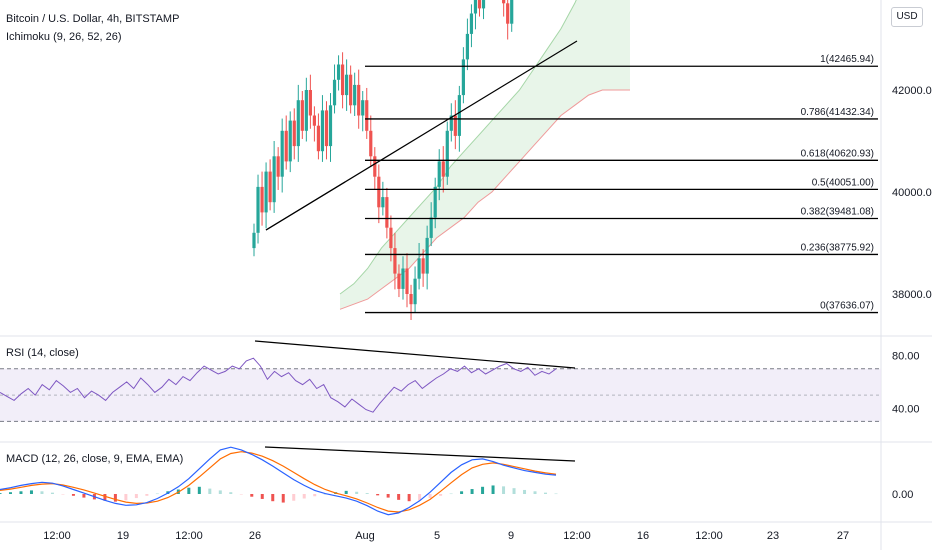 The image size is (932, 550). Describe the element at coordinates (123, 536) in the screenshot. I see `x-tick-label: 19` at that location.